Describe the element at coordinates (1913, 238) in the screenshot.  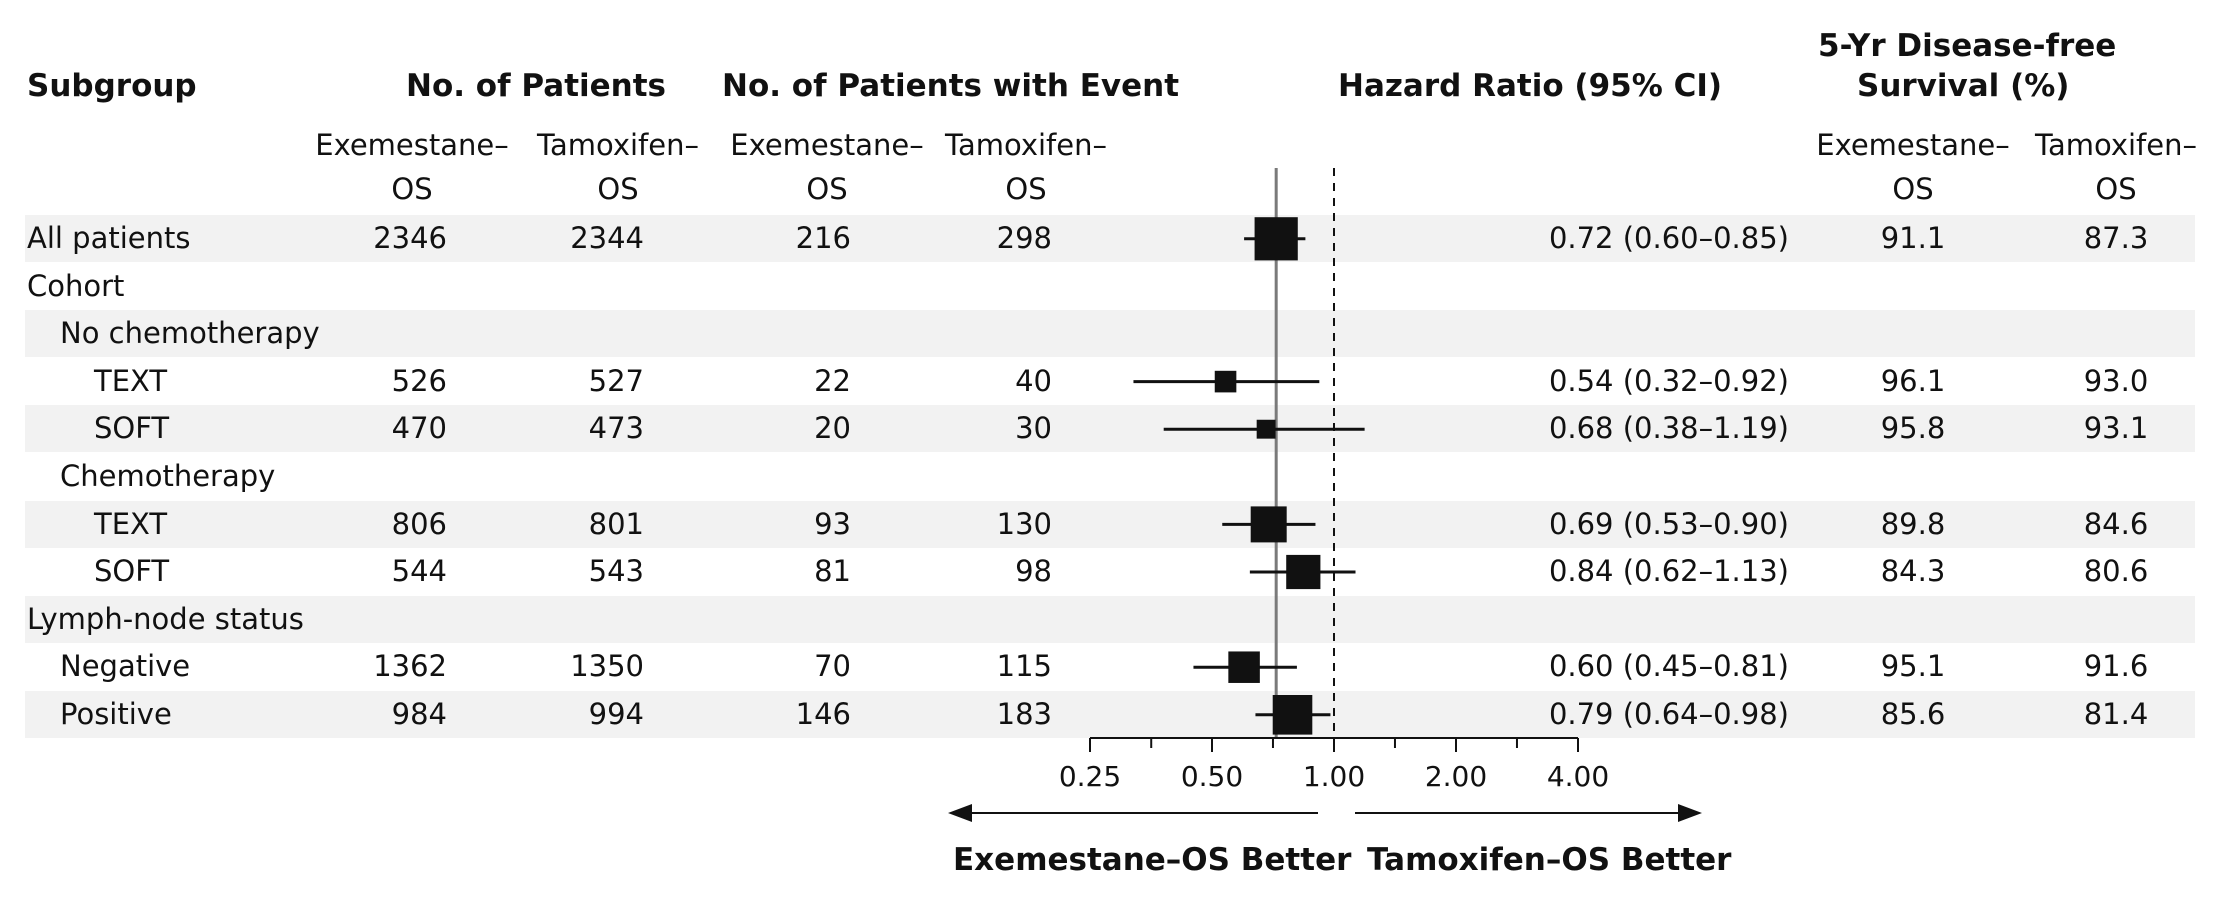
I see `cell-dfs-exemestane: 91.1` at that location.